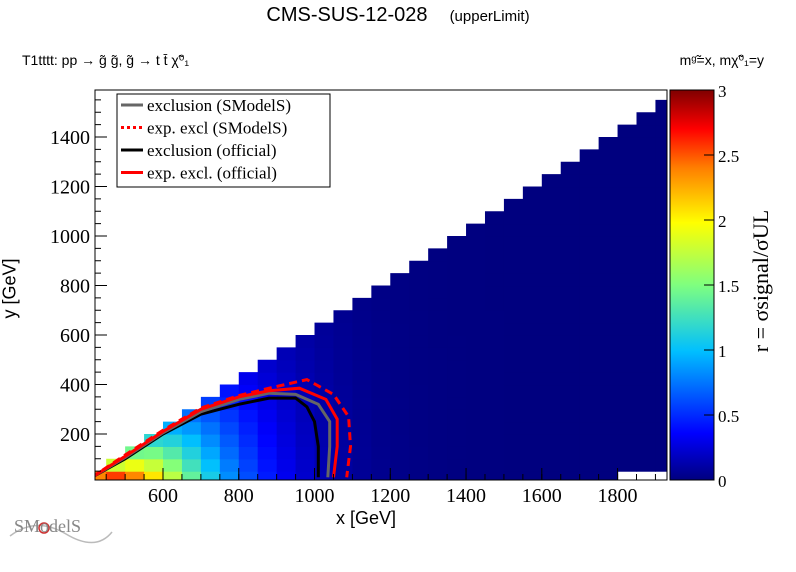 This screenshot has height=572, width=796. I want to click on y-tick-label: 600, so click(75, 336).